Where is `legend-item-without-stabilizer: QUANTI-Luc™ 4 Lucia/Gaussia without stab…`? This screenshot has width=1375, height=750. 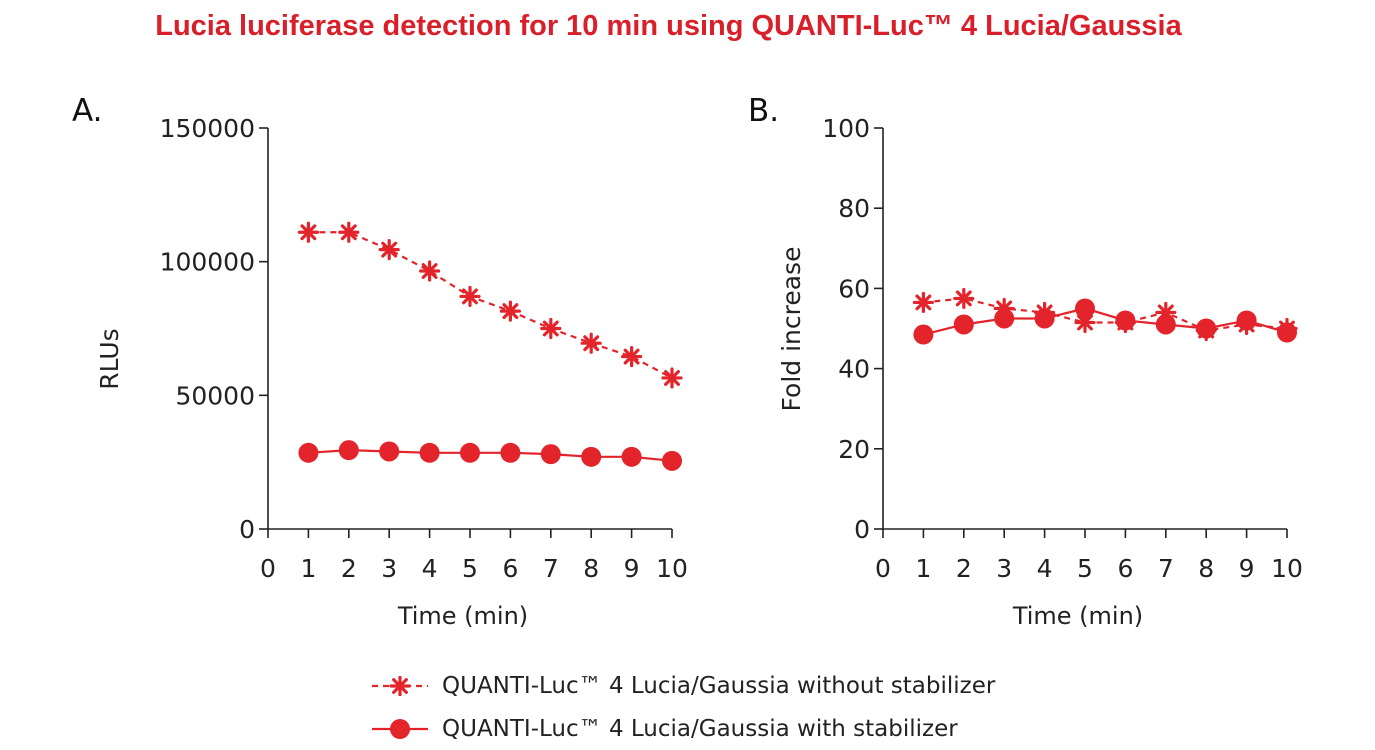
legend-item-without-stabilizer: QUANTI-Luc™ 4 Lucia/Gaussia without stab… is located at coordinates (682, 685).